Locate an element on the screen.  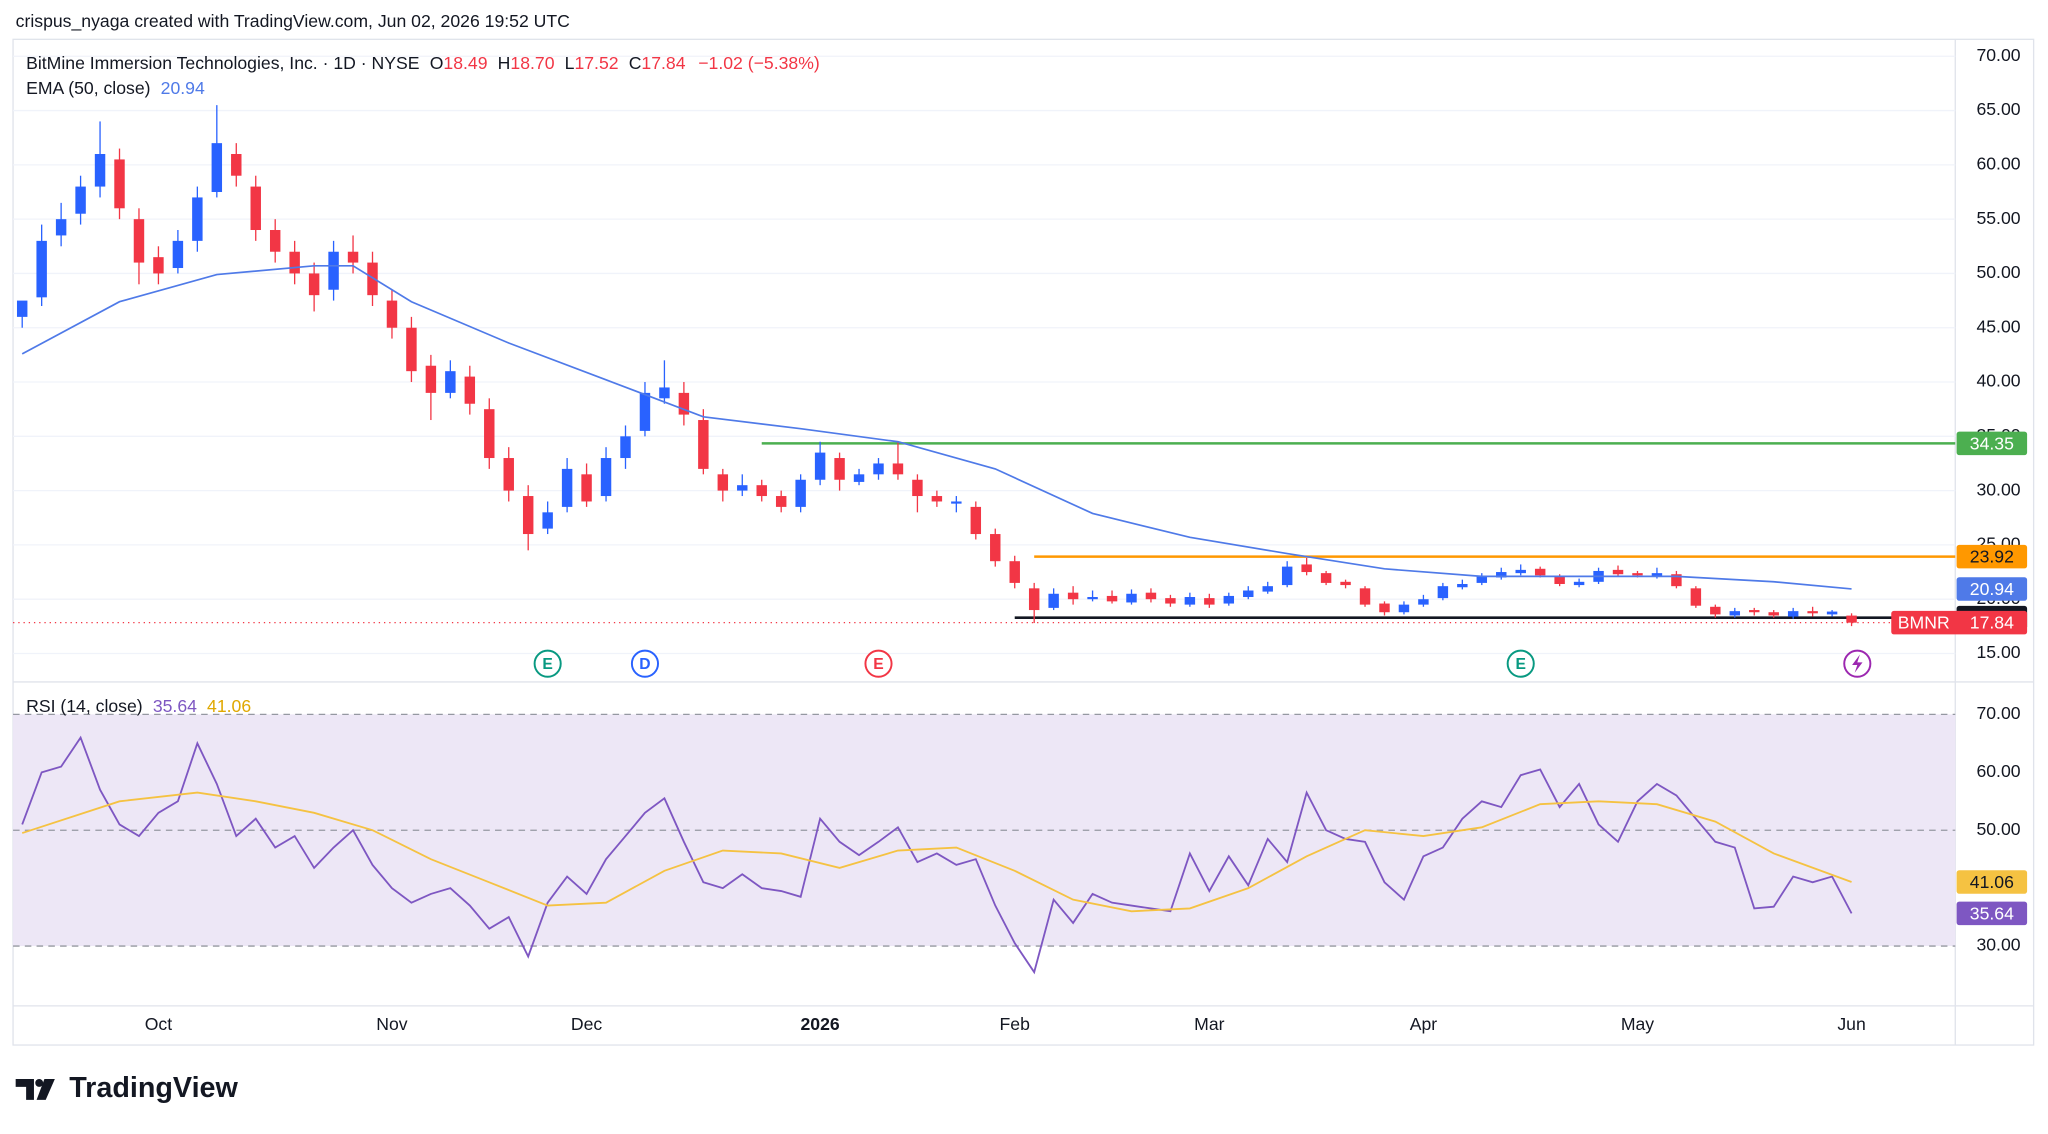
legend-l: L is located at coordinates (570, 63).